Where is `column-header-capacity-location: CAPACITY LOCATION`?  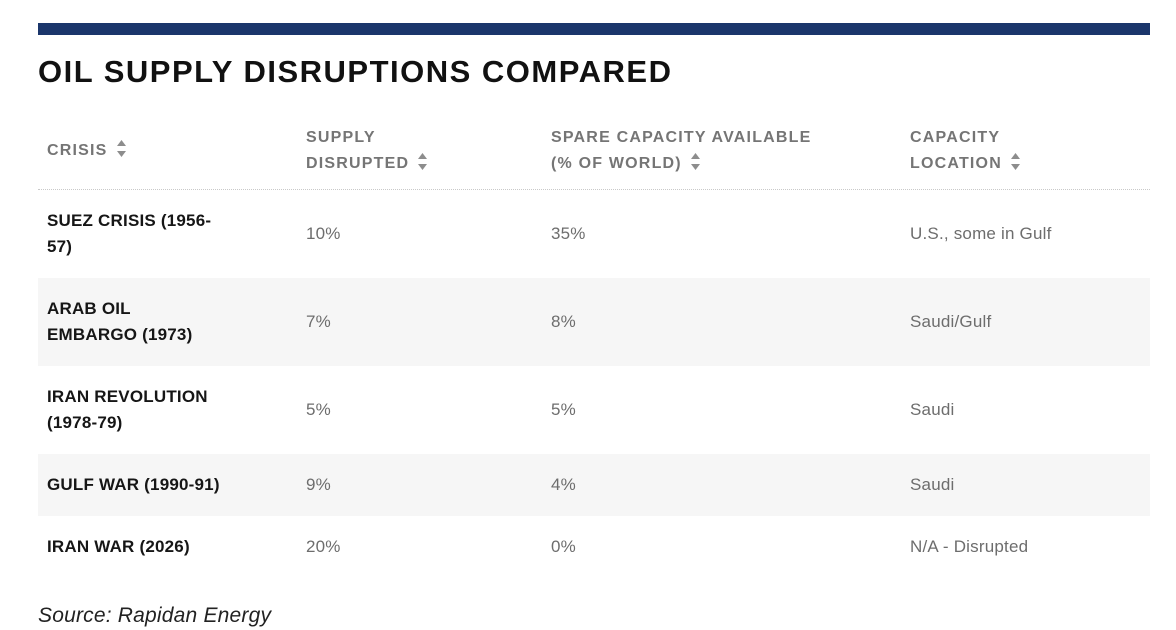 column-header-capacity-location: CAPACITY LOCATION is located at coordinates (1025, 153).